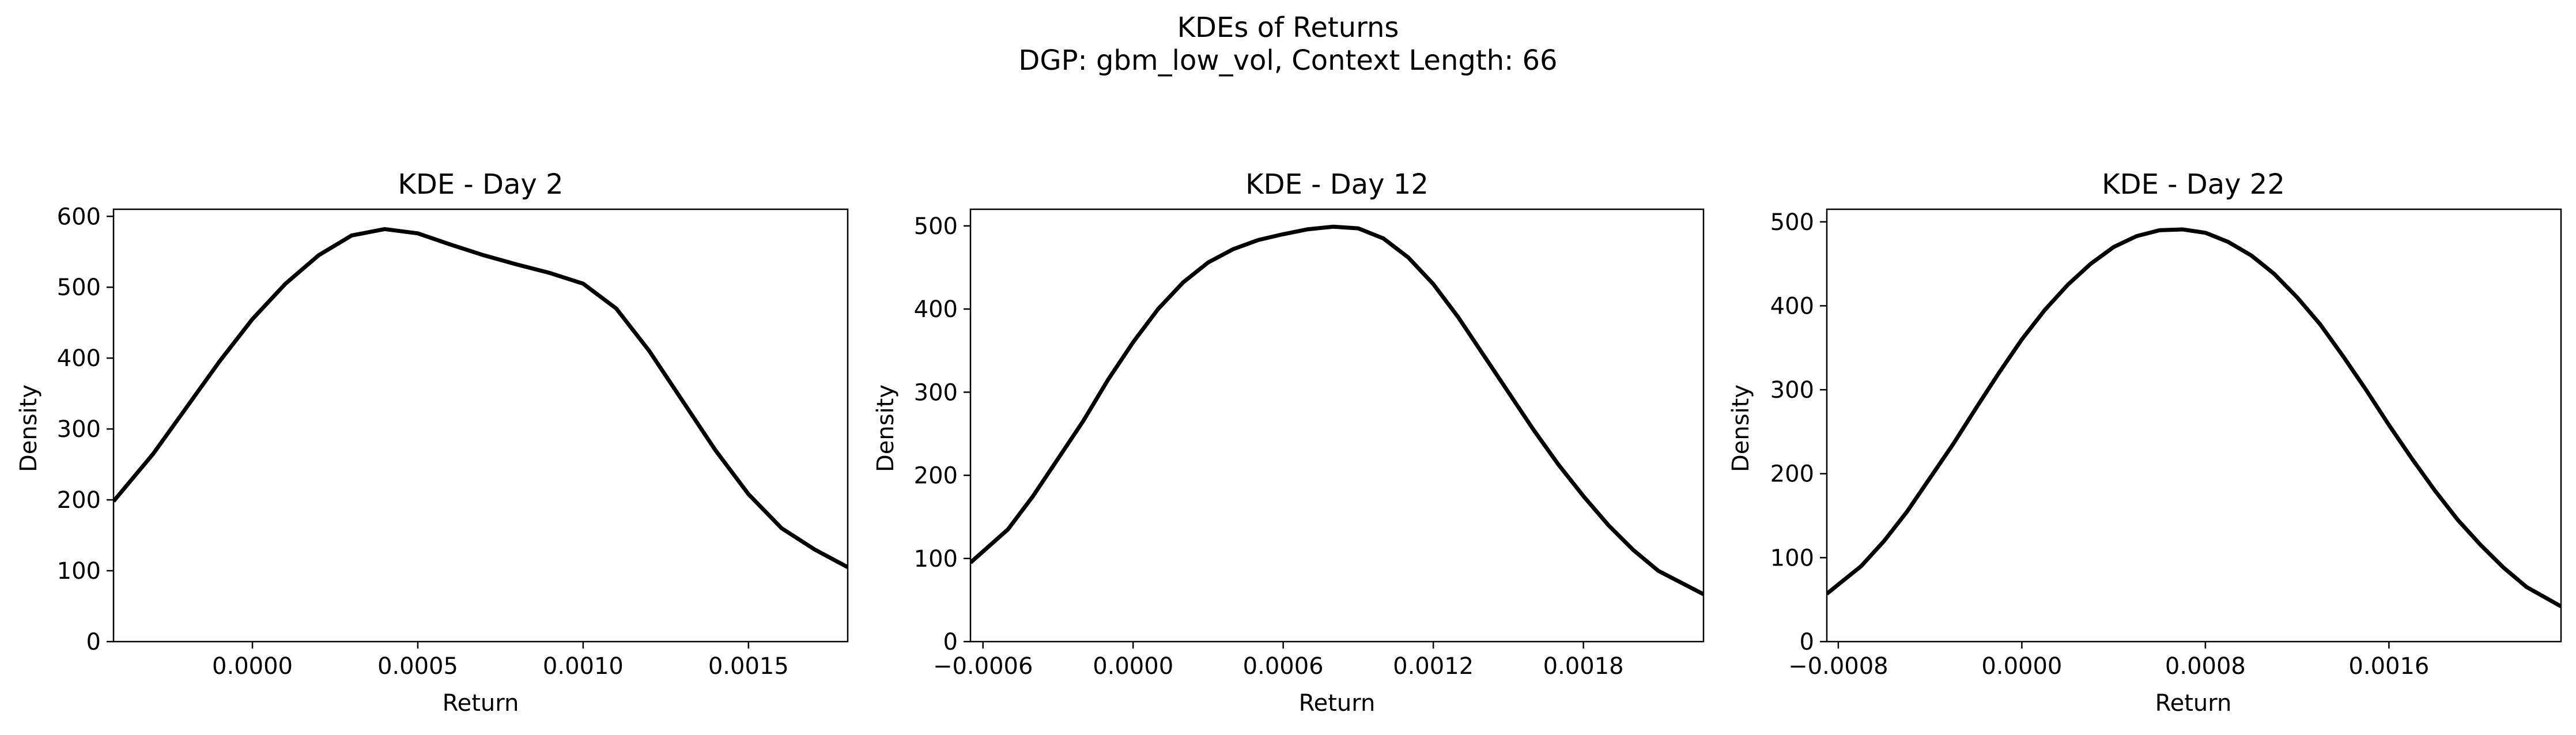 This screenshot has width=2576, height=735. I want to click on x-tick-label: 0.0005, so click(417, 666).